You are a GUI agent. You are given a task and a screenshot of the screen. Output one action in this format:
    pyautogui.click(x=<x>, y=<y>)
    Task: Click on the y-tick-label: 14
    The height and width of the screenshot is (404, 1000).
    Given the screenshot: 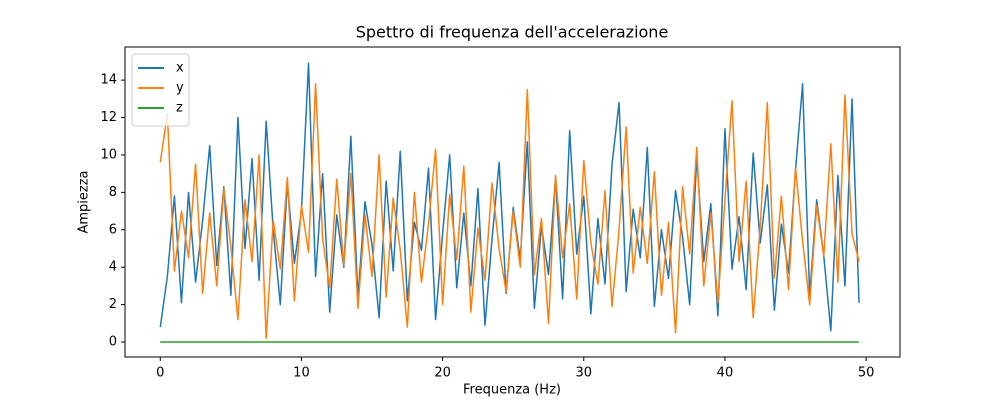 What is the action you would take?
    pyautogui.click(x=108, y=80)
    